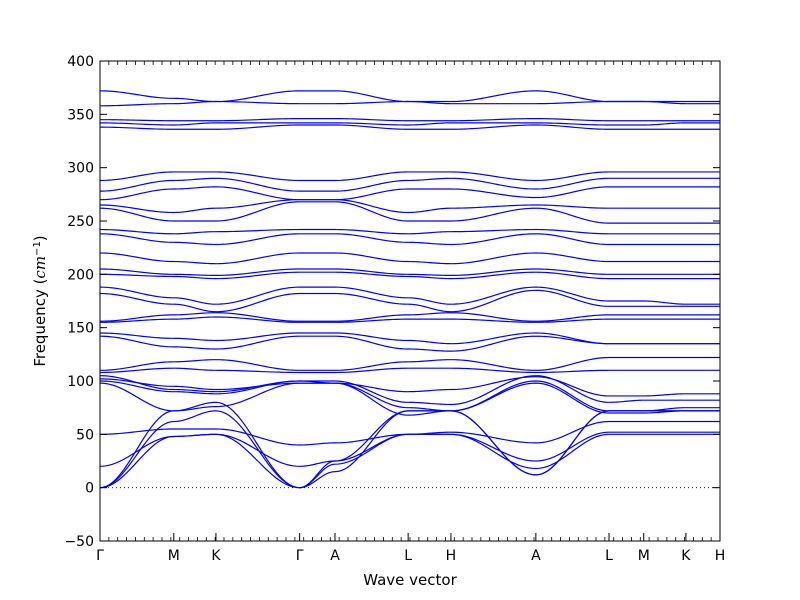 Image resolution: width=800 pixels, height=600 pixels. What do you see at coordinates (85, 435) in the screenshot?
I see `y-tick-label: 50` at bounding box center [85, 435].